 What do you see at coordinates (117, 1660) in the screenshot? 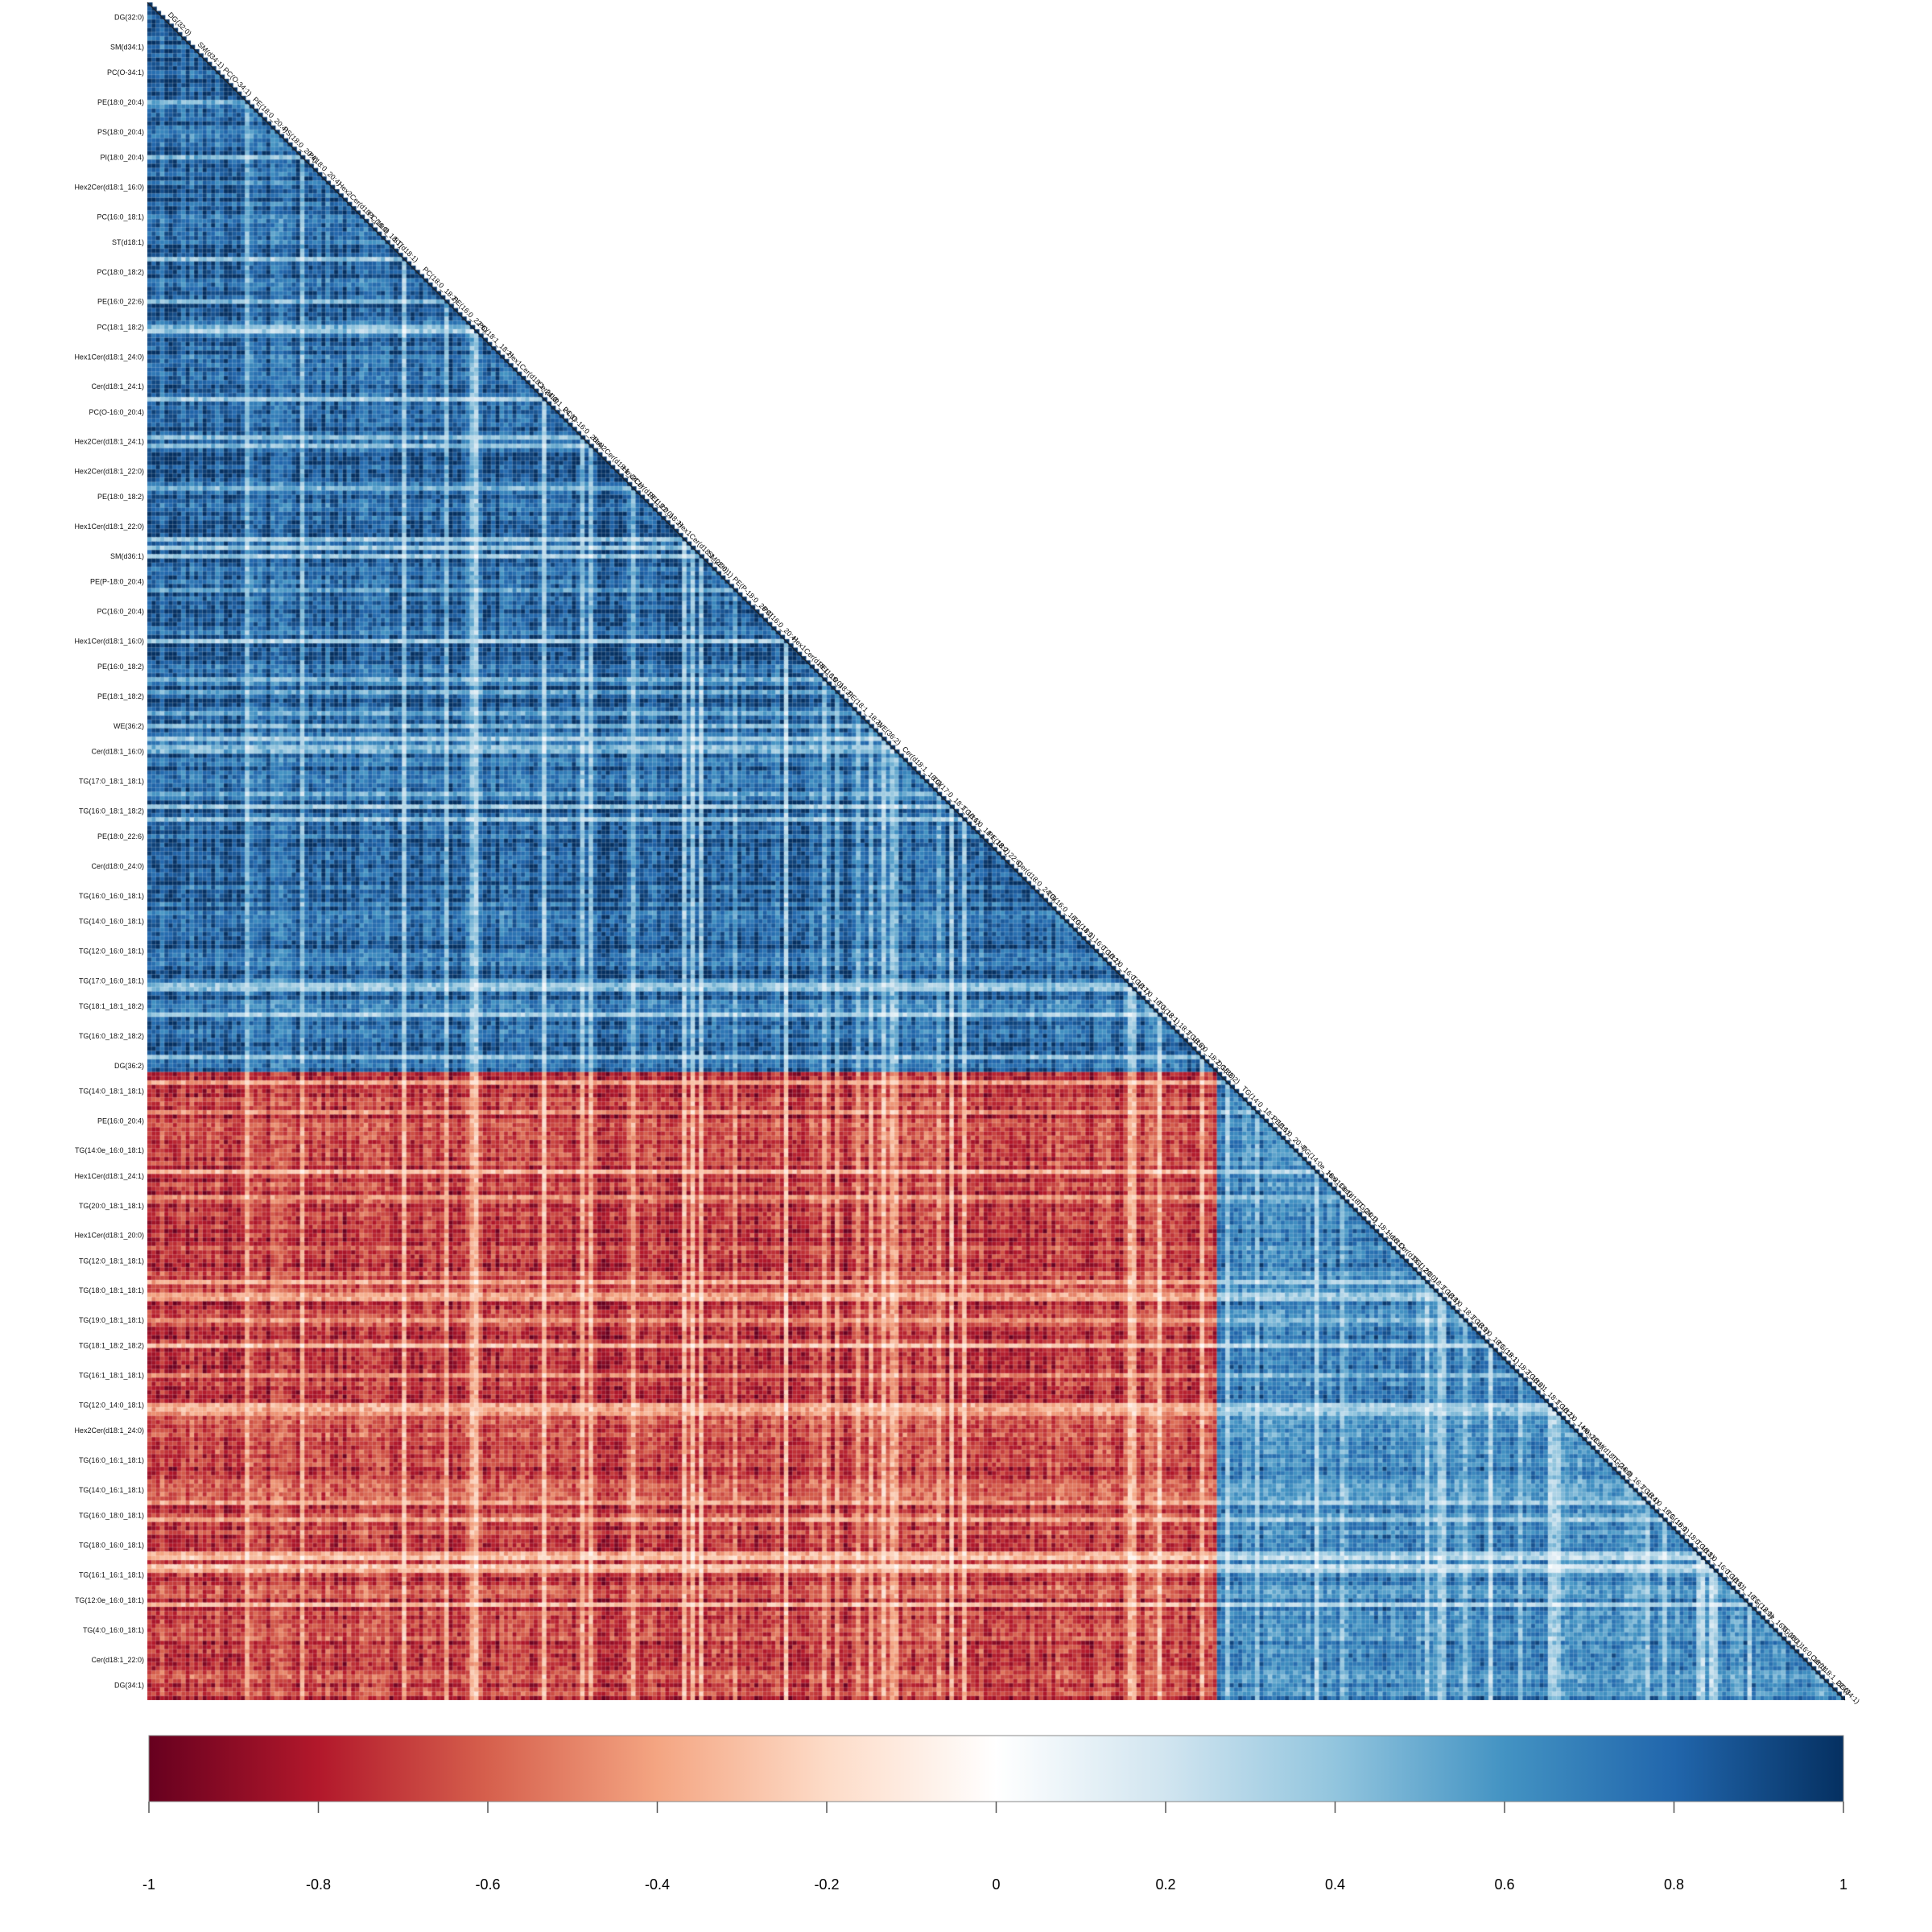
I see `row-label: Cer(d18:1_22:0)` at bounding box center [117, 1660].